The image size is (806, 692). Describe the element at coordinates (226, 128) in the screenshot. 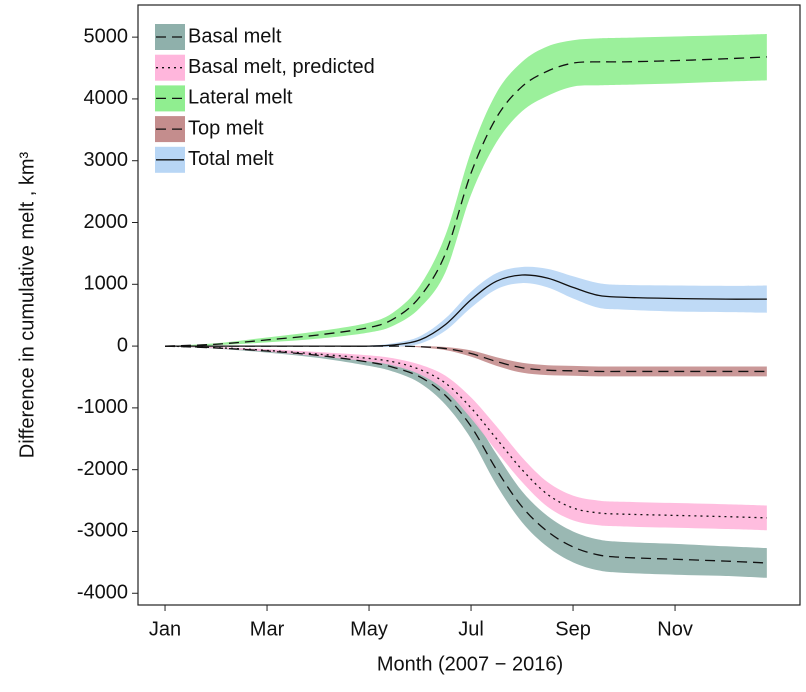

I see `legend-label: Top melt` at that location.